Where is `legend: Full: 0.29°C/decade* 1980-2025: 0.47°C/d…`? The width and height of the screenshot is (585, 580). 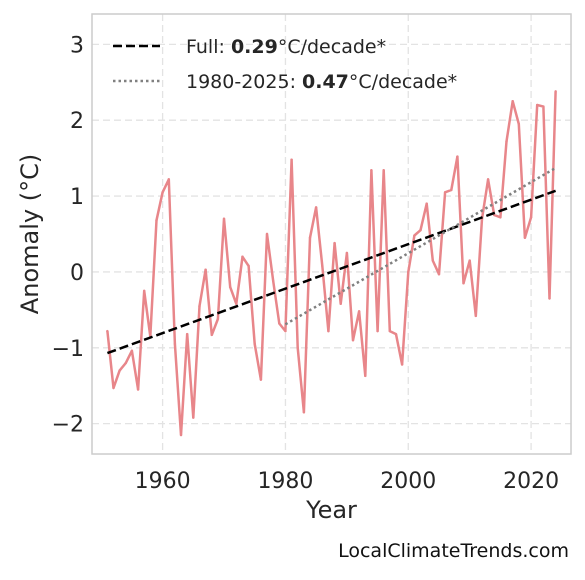
legend: Full: 0.29°C/decade* 1980-2025: 0.47°C/d… is located at coordinates (285, 64).